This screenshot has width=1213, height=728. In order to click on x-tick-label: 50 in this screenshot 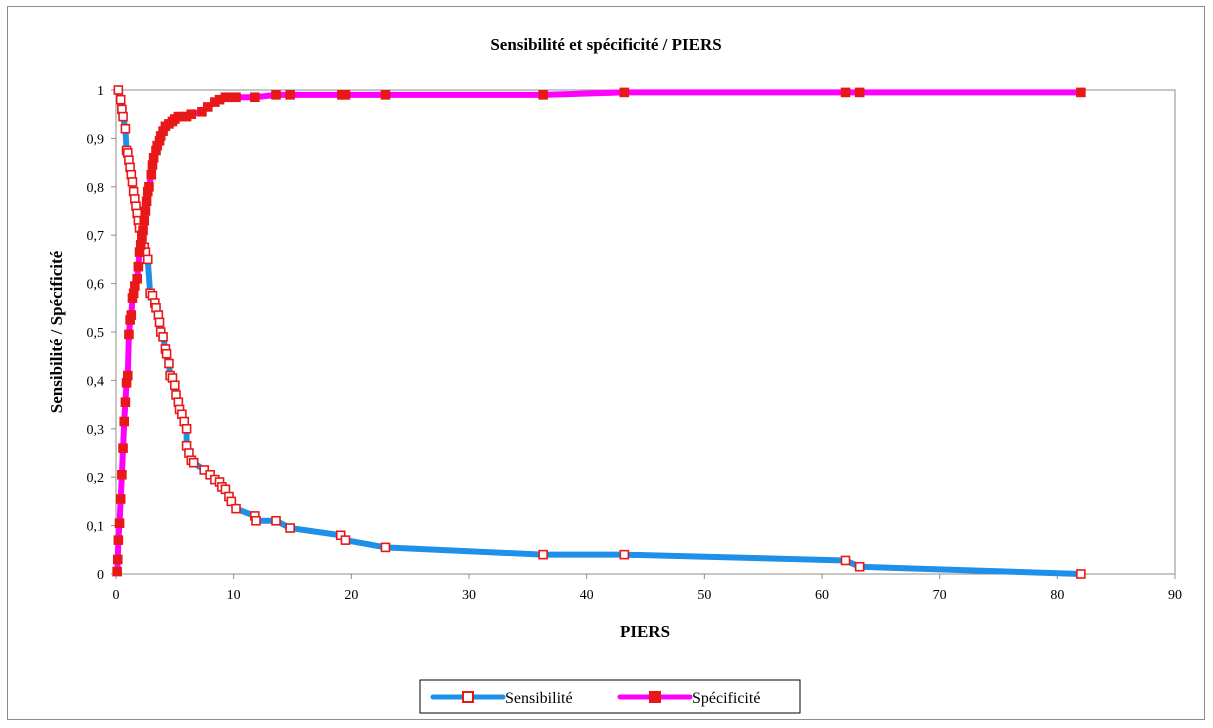, I will do `click(704, 595)`.